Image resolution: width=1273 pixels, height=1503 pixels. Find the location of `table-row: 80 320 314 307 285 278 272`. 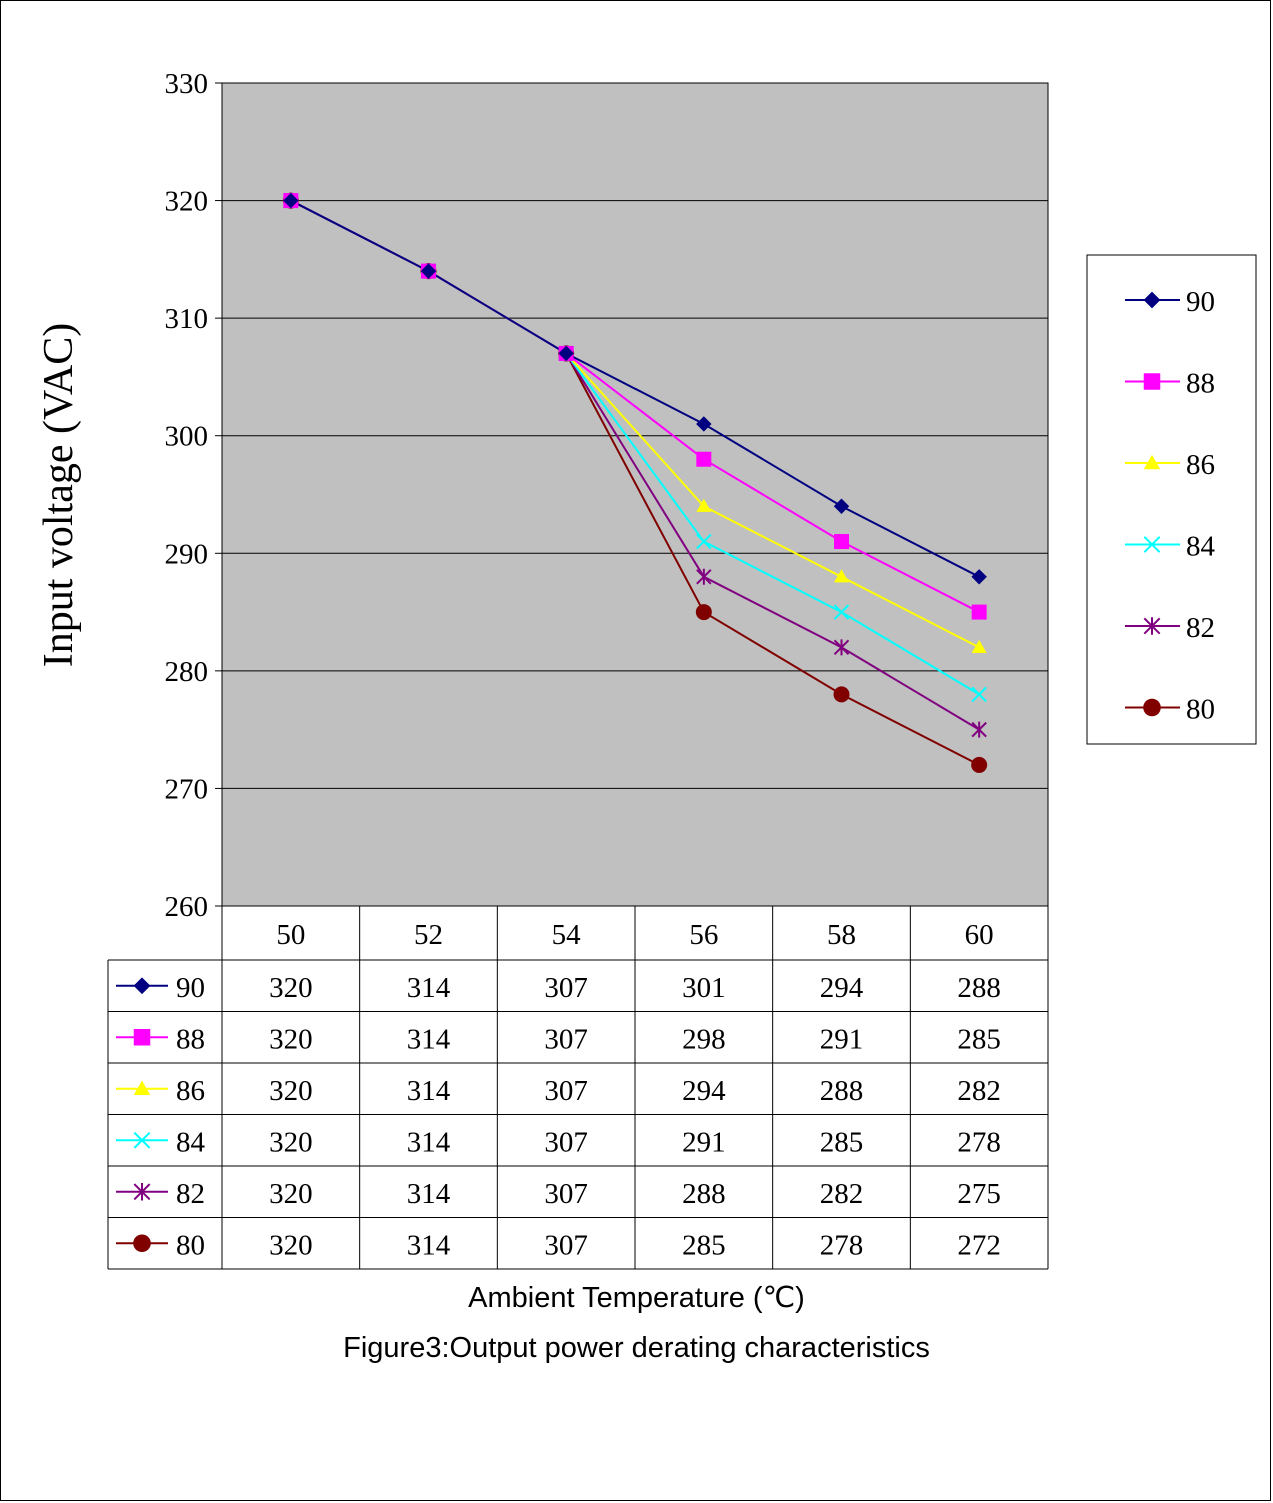

table-row: 80 320 314 307 285 278 272 is located at coordinates (558, 1245).